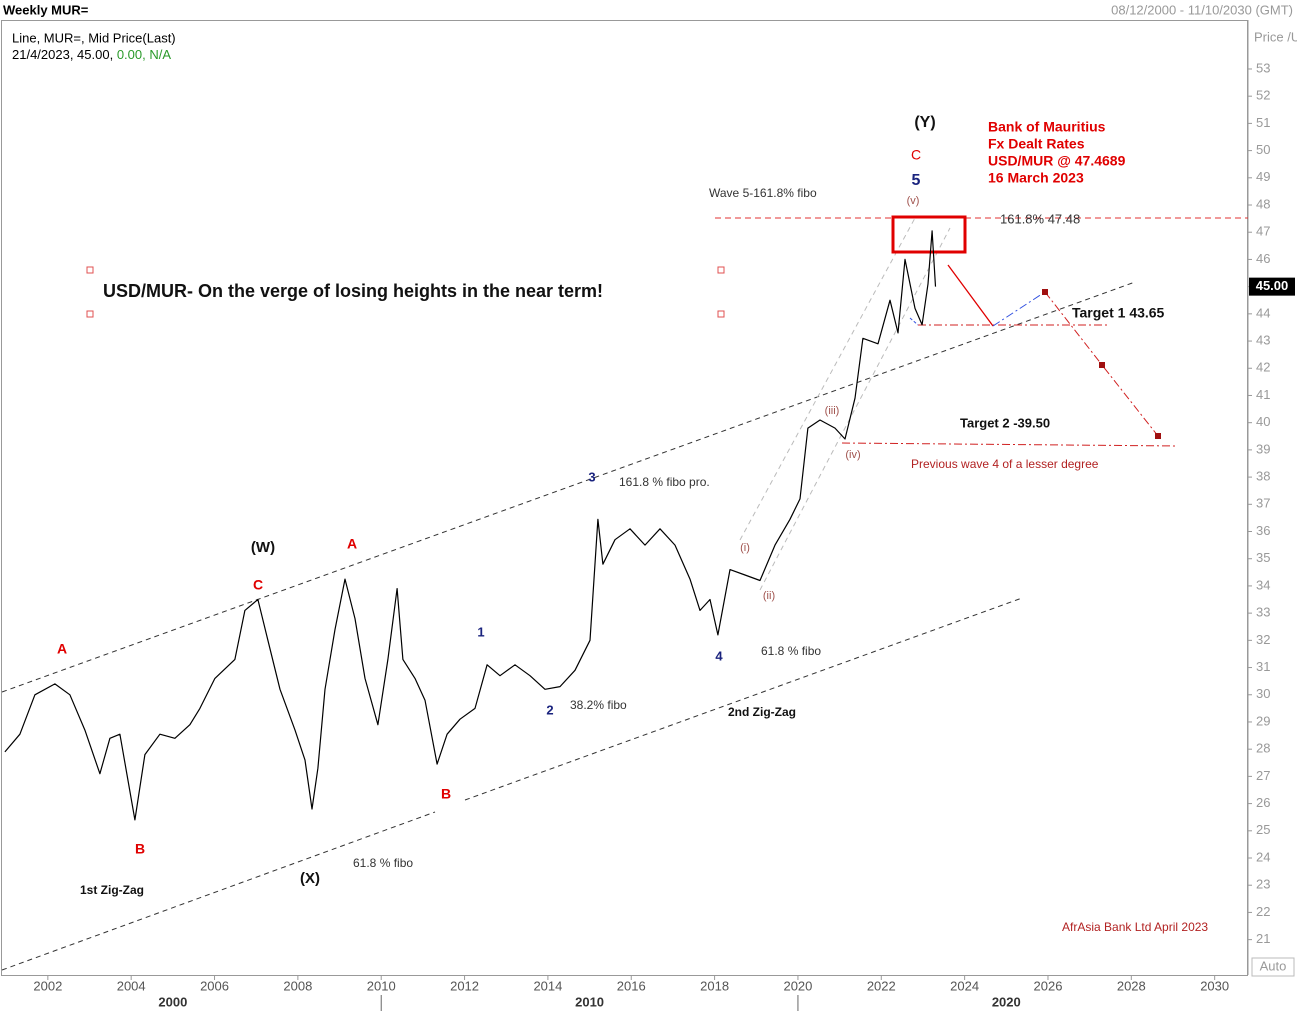 The height and width of the screenshot is (1013, 1297). I want to click on annotation: 5, so click(916, 180).